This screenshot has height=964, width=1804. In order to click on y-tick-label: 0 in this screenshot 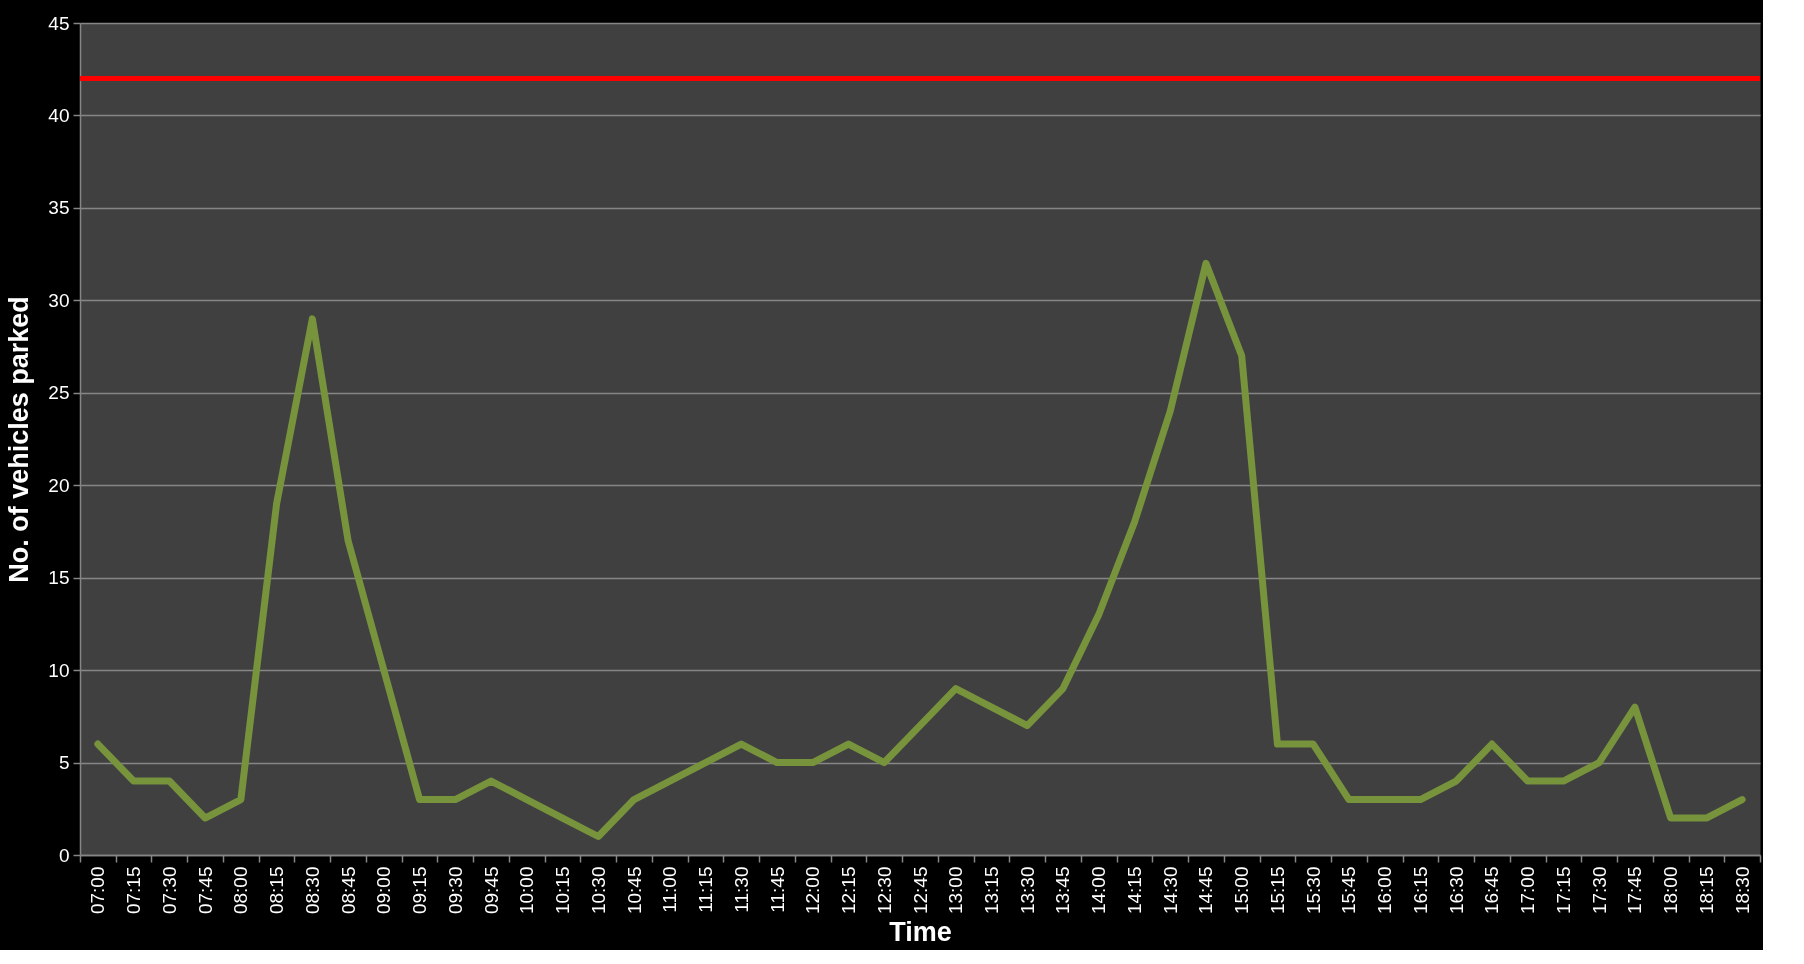, I will do `click(64, 855)`.